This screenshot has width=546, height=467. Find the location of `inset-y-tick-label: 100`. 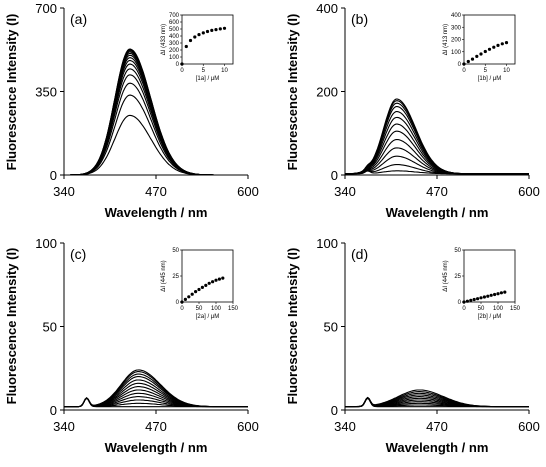

inset-y-tick-label: 100 is located at coordinates (456, 53).